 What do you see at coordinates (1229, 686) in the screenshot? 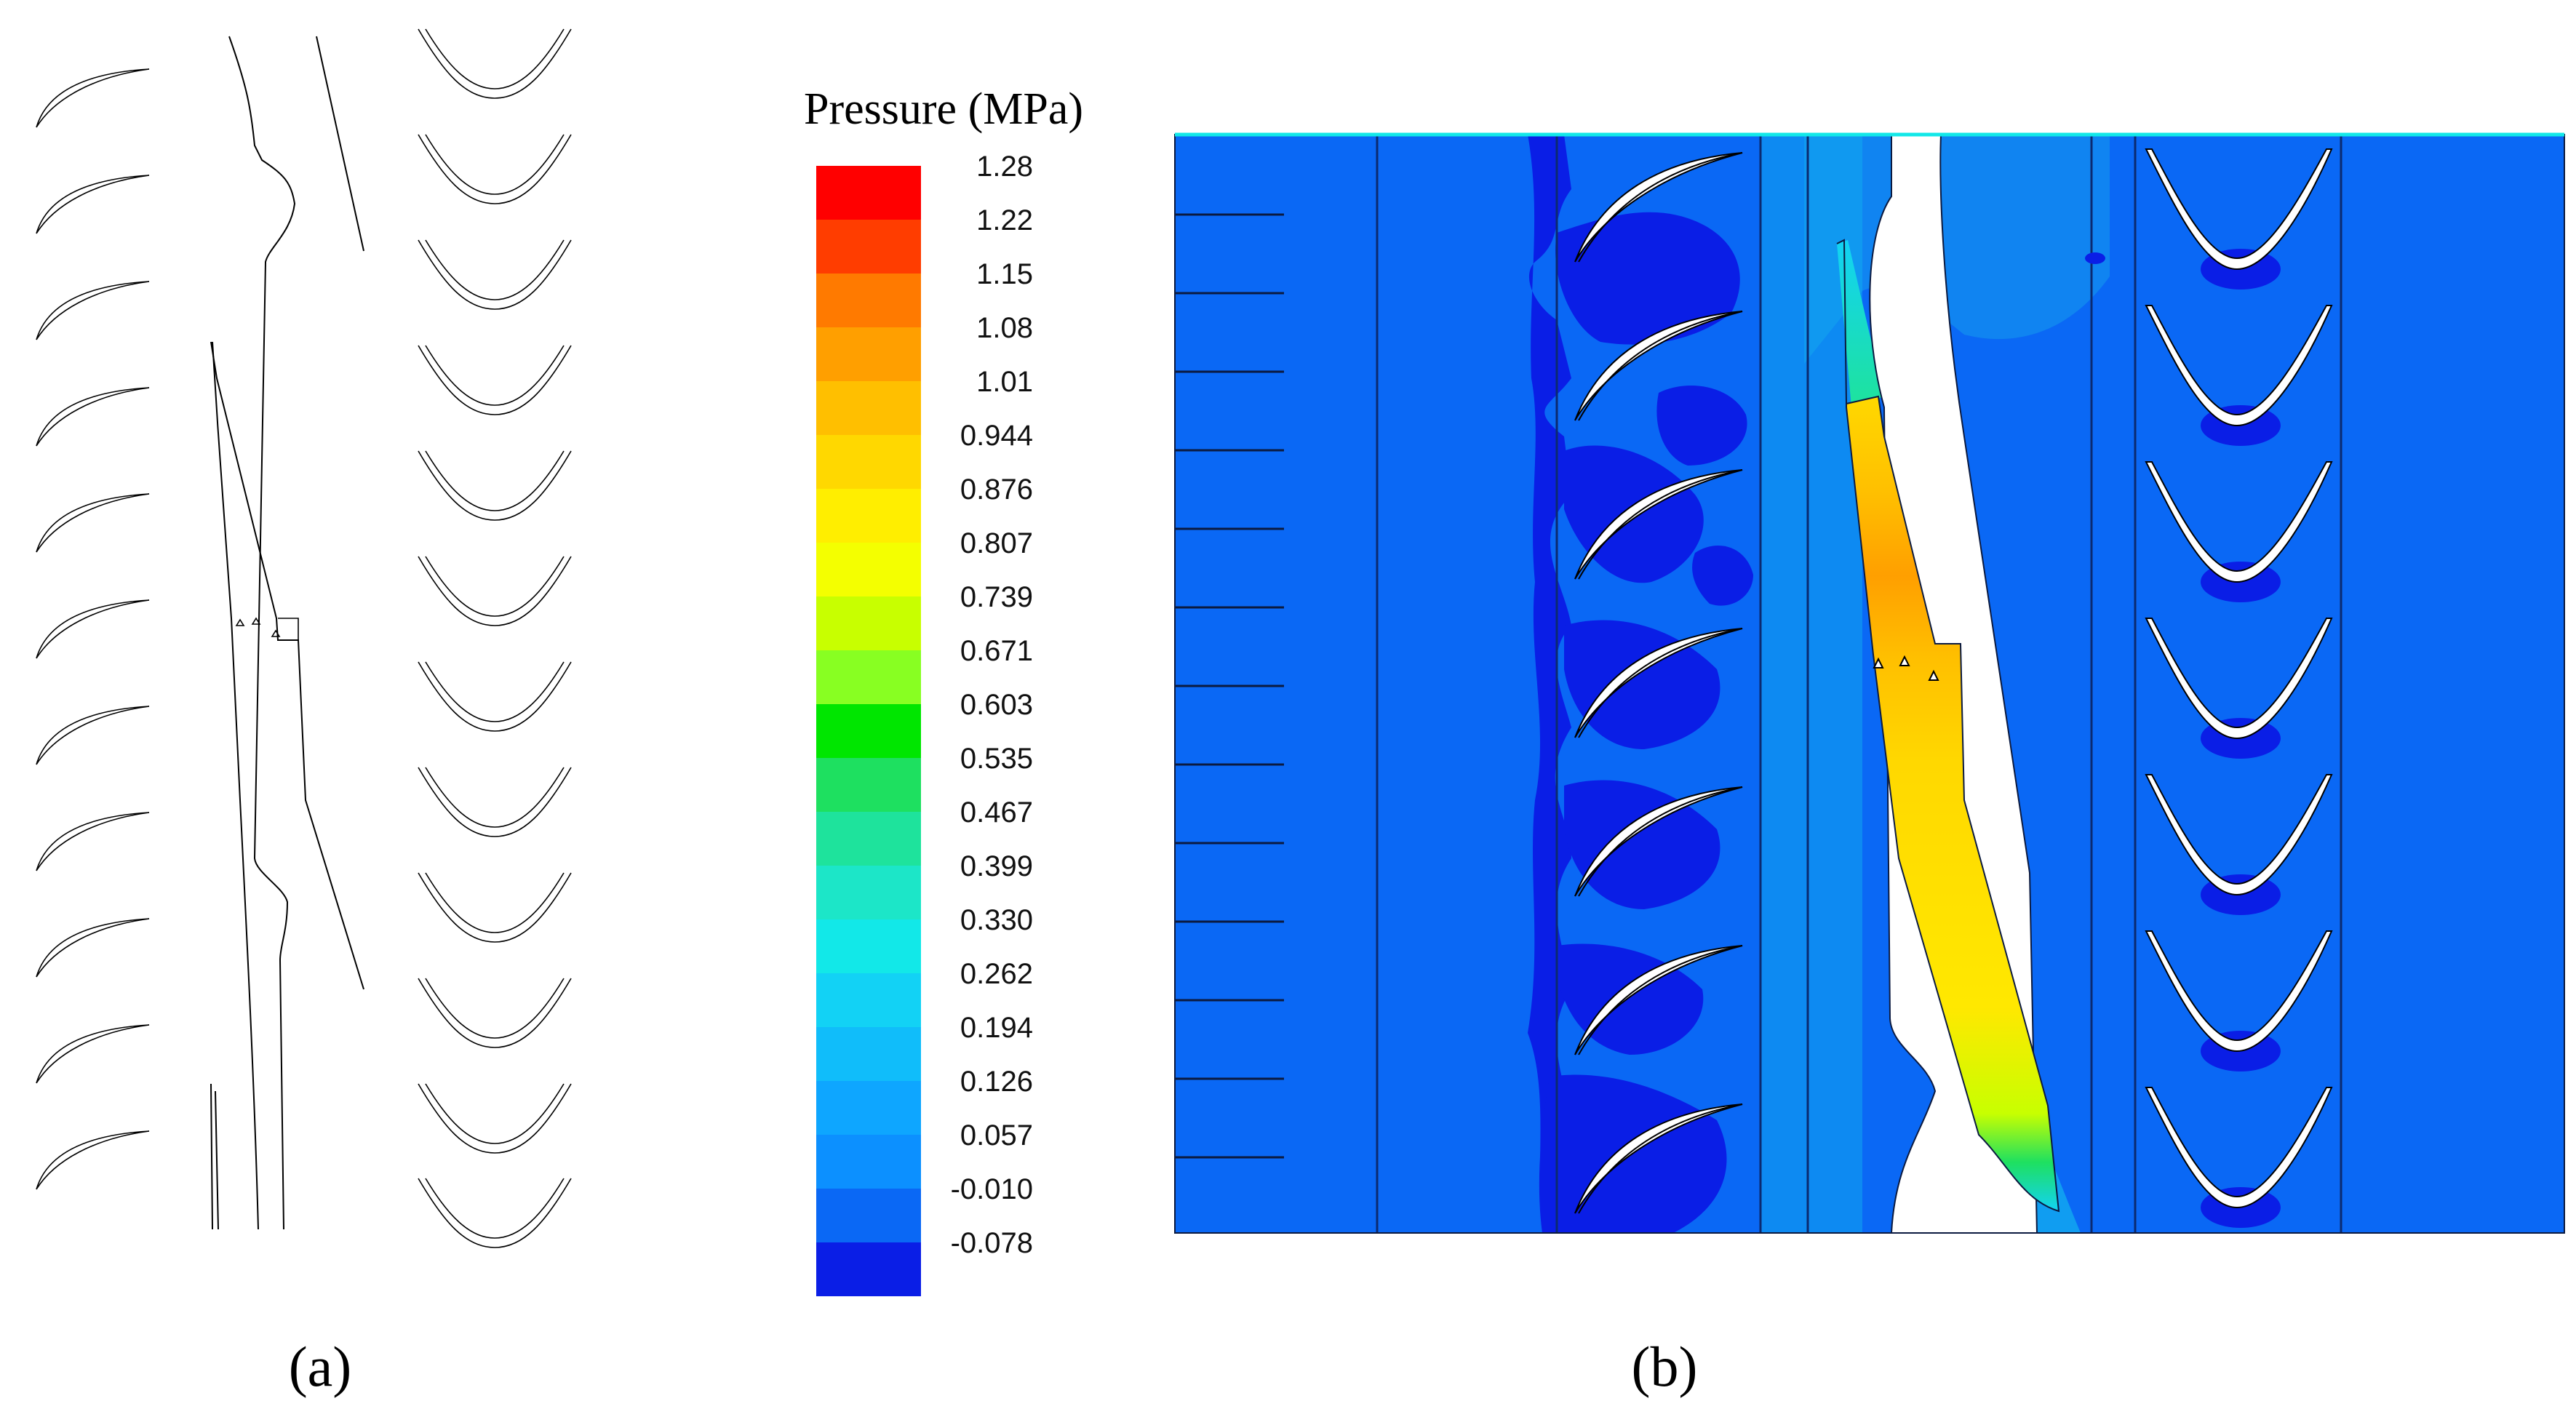
I see `inlet-marks` at bounding box center [1229, 686].